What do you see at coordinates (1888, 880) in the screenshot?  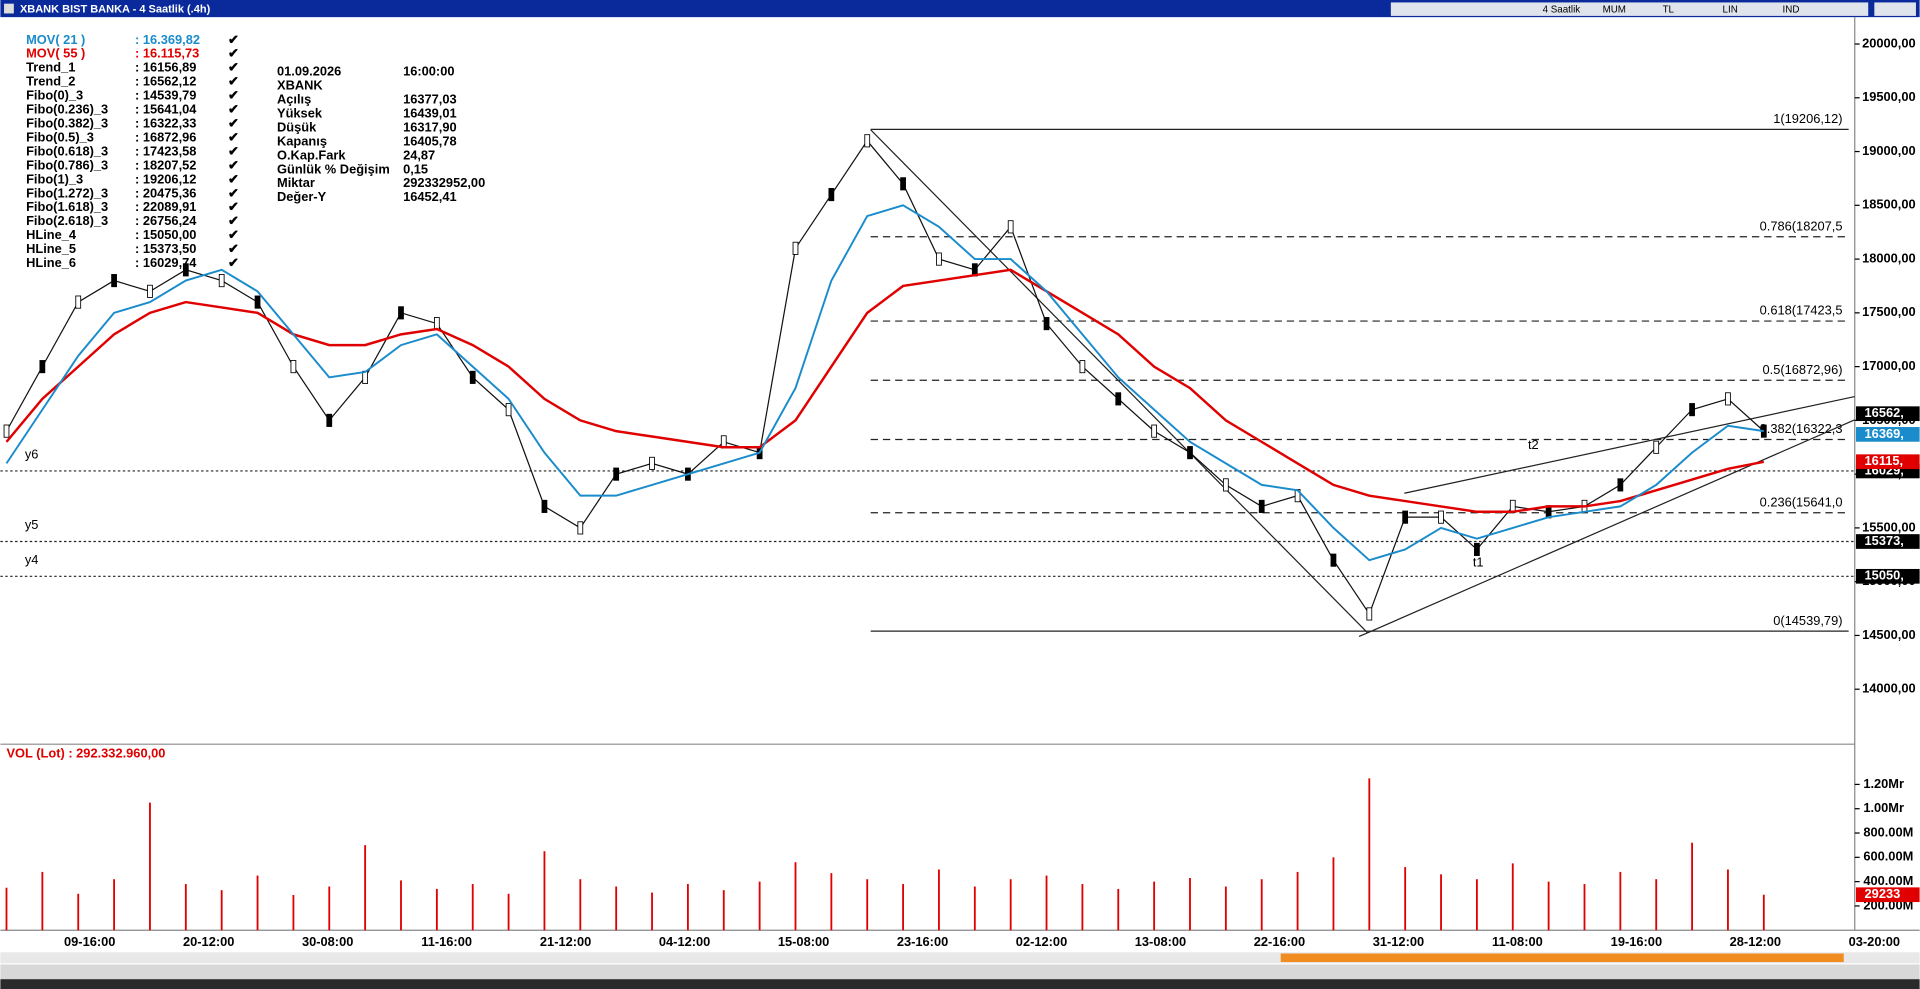 I see `vol-tick-label: 400.00M` at bounding box center [1888, 880].